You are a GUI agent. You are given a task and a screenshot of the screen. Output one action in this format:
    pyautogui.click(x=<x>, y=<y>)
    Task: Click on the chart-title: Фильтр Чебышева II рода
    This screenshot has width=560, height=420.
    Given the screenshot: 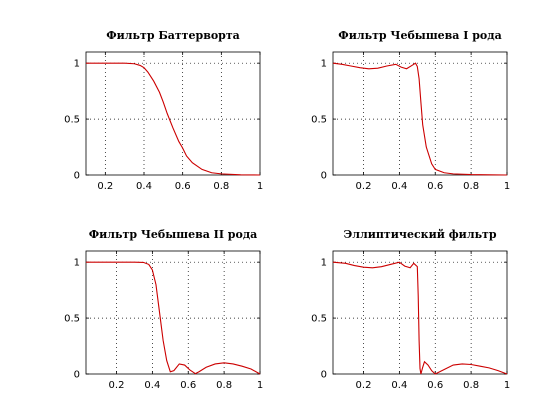 What is the action you would take?
    pyautogui.click(x=173, y=234)
    